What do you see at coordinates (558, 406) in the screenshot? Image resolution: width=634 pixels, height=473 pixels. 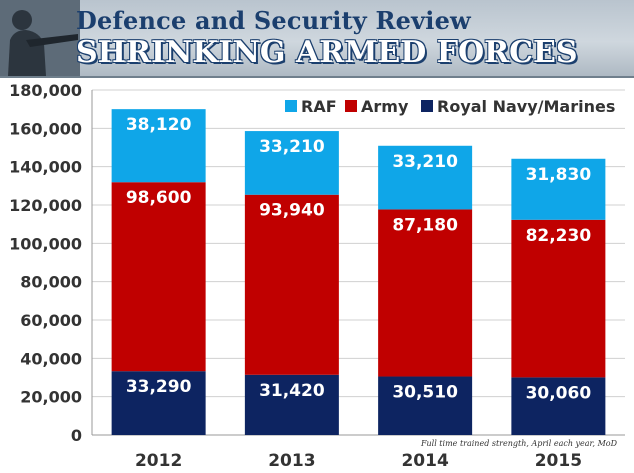 I see `bar-segment-royal-navy-marines-2015` at bounding box center [558, 406].